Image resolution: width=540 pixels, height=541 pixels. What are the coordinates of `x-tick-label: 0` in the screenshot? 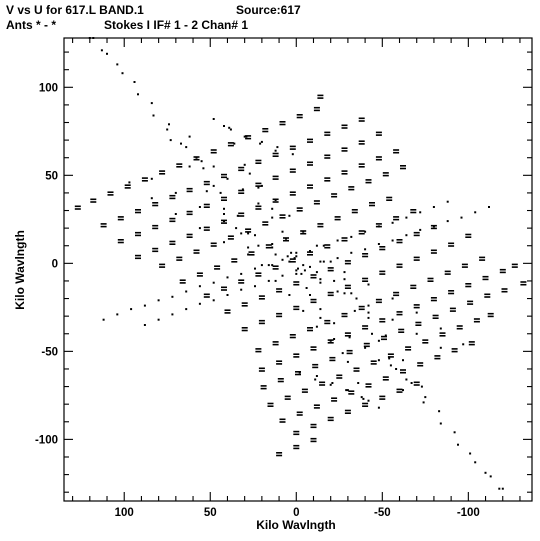 It's located at (296, 513).